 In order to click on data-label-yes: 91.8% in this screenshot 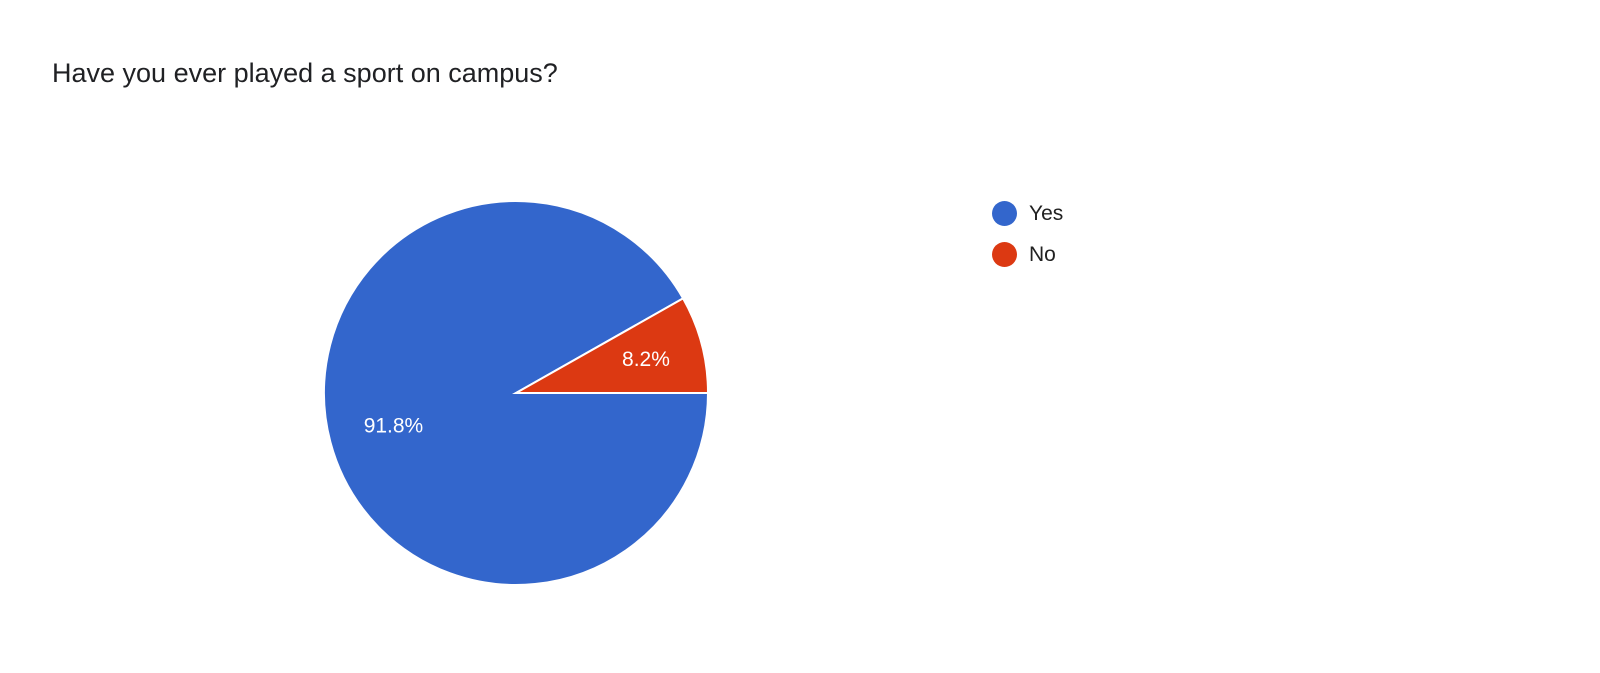, I will do `click(394, 425)`.